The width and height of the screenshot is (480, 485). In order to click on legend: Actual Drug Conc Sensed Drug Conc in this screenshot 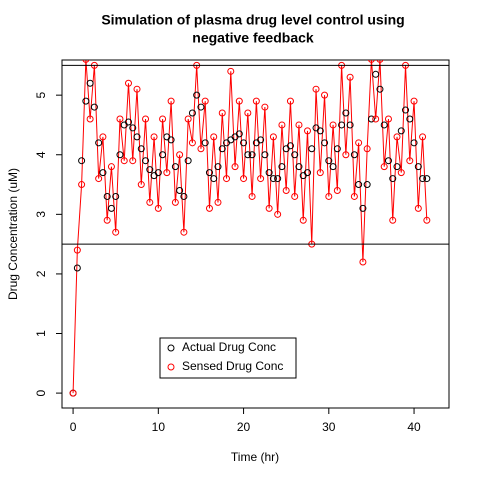, I will do `click(228, 358)`.